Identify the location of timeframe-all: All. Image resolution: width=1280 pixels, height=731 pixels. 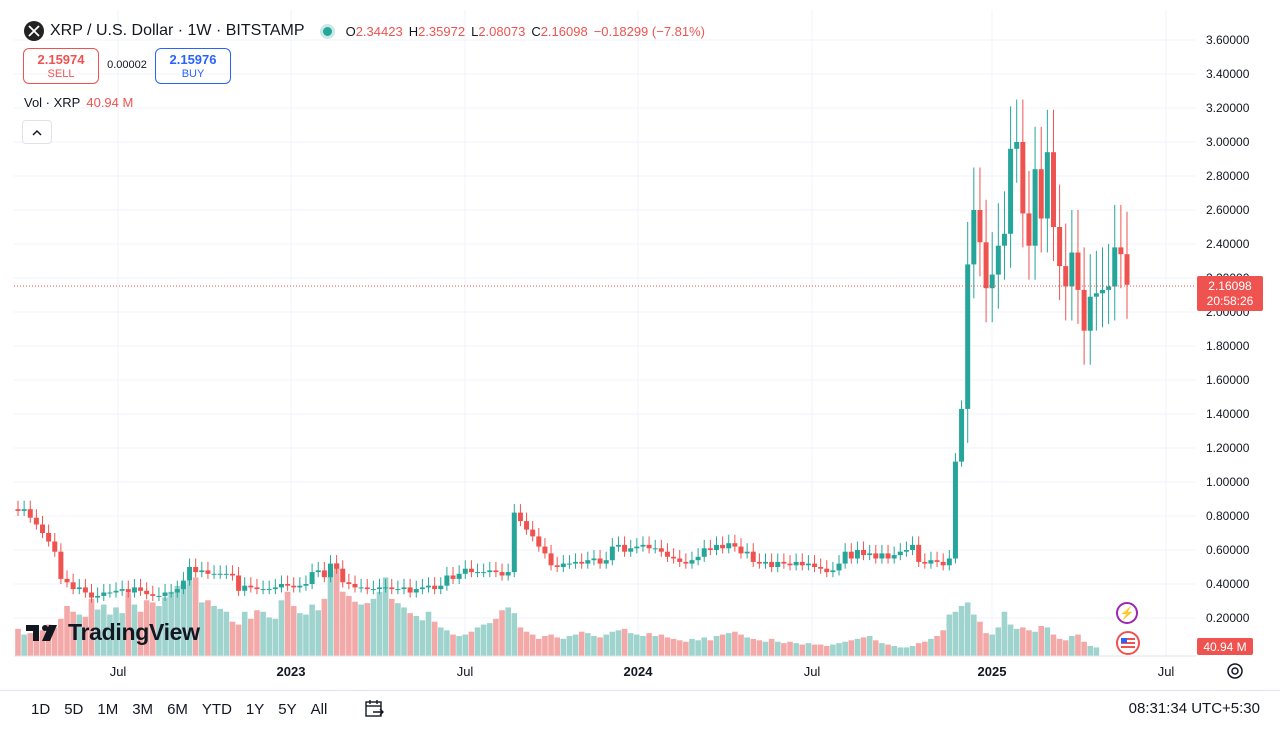
(319, 709).